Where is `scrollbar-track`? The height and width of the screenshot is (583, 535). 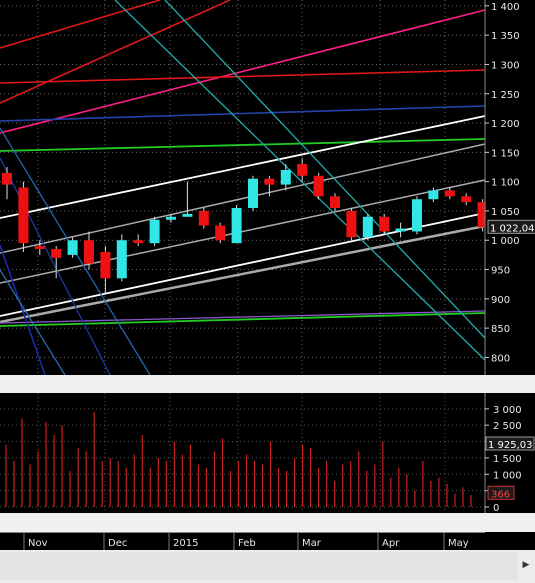
scrollbar-track is located at coordinates (259, 566).